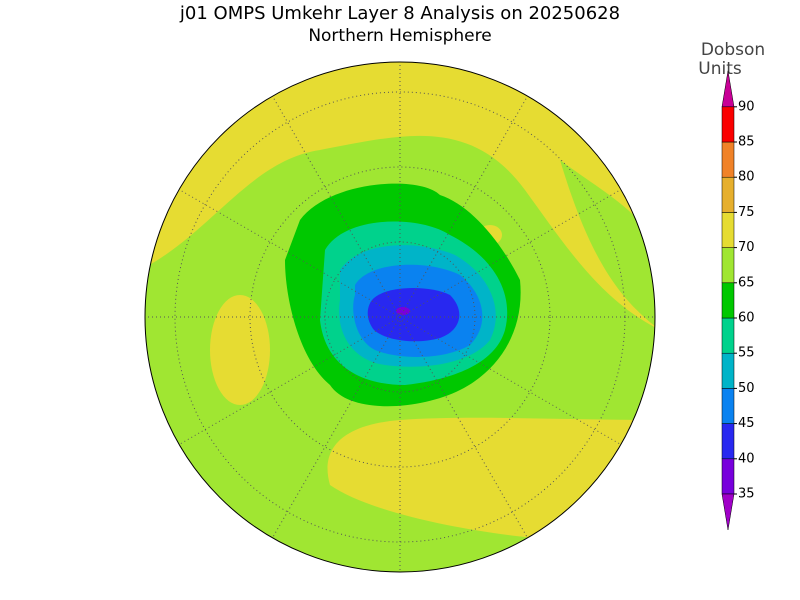 Image resolution: width=800 pixels, height=600 pixels. I want to click on colorbar-tick-label: 85, so click(746, 142).